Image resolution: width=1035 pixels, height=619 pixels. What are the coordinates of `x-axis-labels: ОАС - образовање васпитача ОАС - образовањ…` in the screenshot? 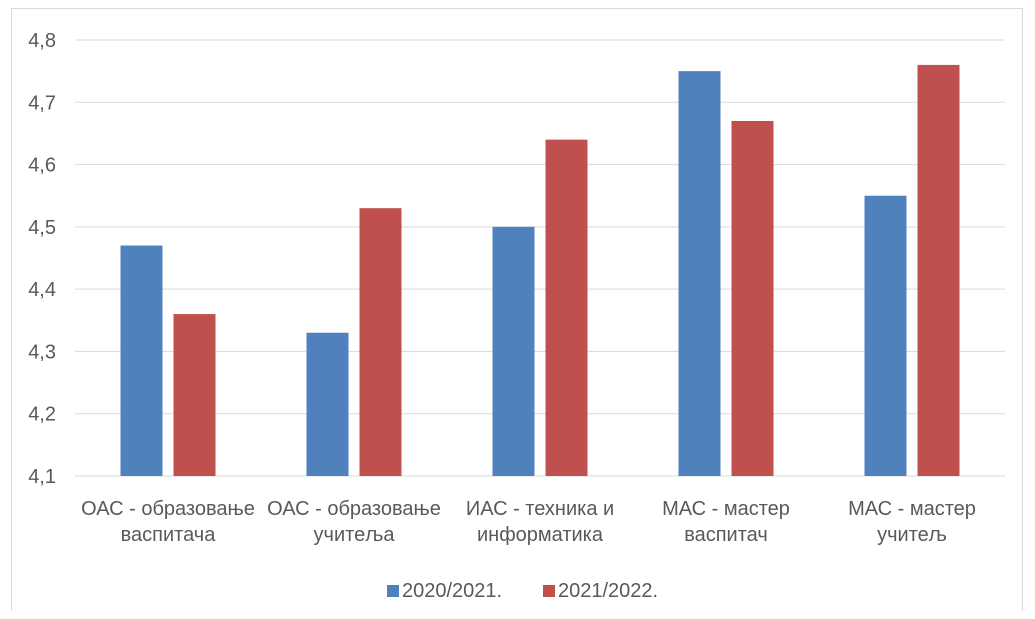 It's located at (528, 522).